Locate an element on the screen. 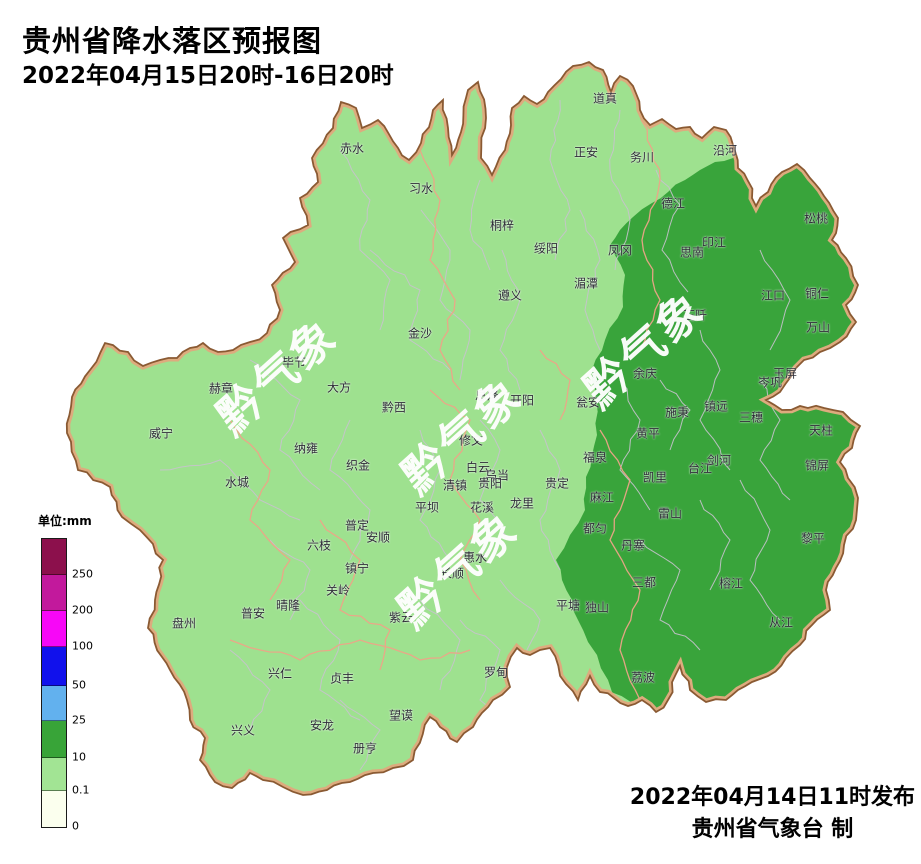 The width and height of the screenshot is (921, 864). page-title: 贵州省降水落区预报图 is located at coordinates (172, 41).